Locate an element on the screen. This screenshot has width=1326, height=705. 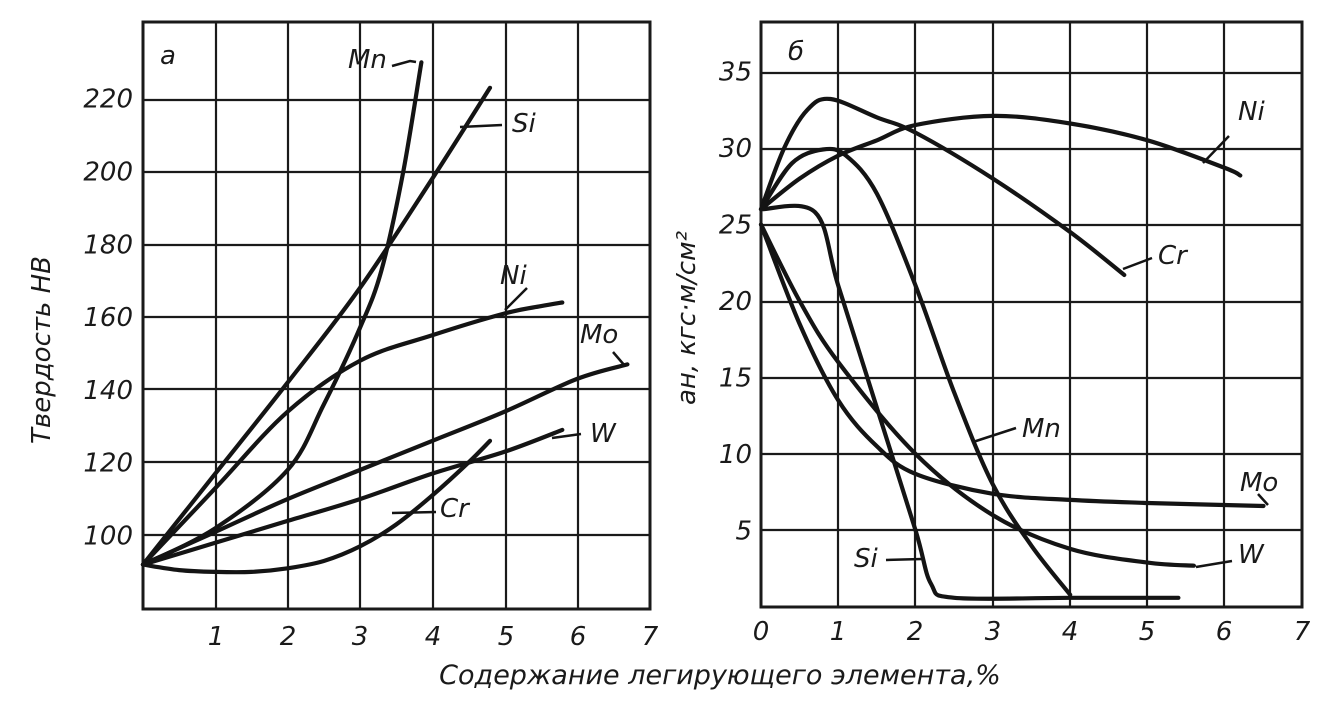
y-tick-label: 100 is located at coordinates (108, 537).